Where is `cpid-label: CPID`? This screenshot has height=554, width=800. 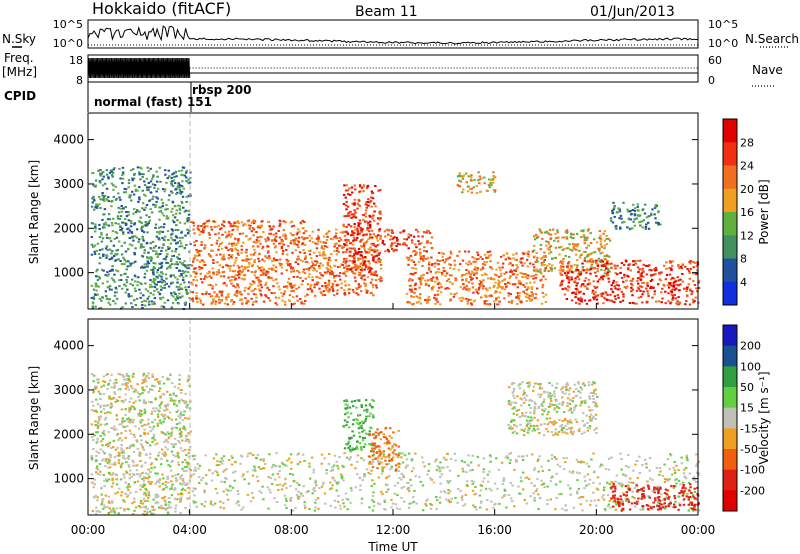 cpid-label: CPID is located at coordinates (20, 96).